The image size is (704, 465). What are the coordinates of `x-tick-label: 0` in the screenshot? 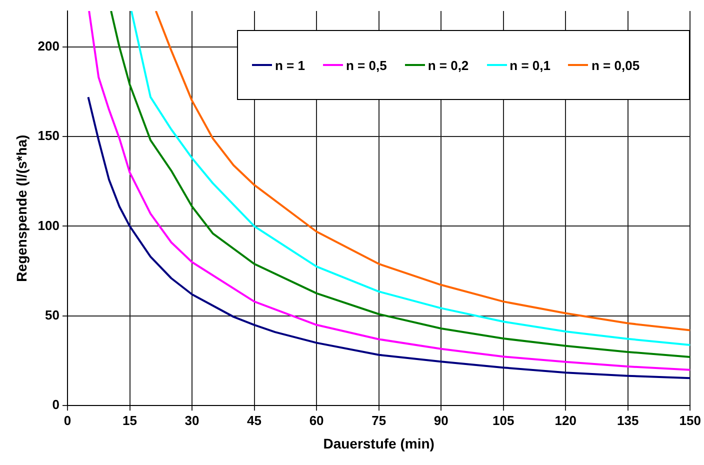 It's located at (68, 420).